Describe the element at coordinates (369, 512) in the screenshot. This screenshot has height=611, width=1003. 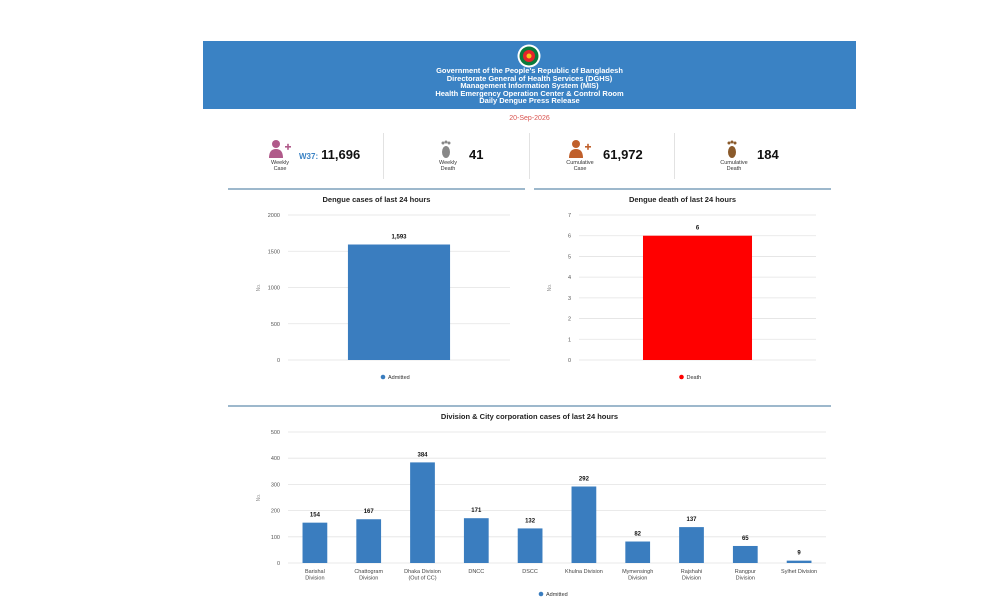
I see `data-label: 167` at that location.